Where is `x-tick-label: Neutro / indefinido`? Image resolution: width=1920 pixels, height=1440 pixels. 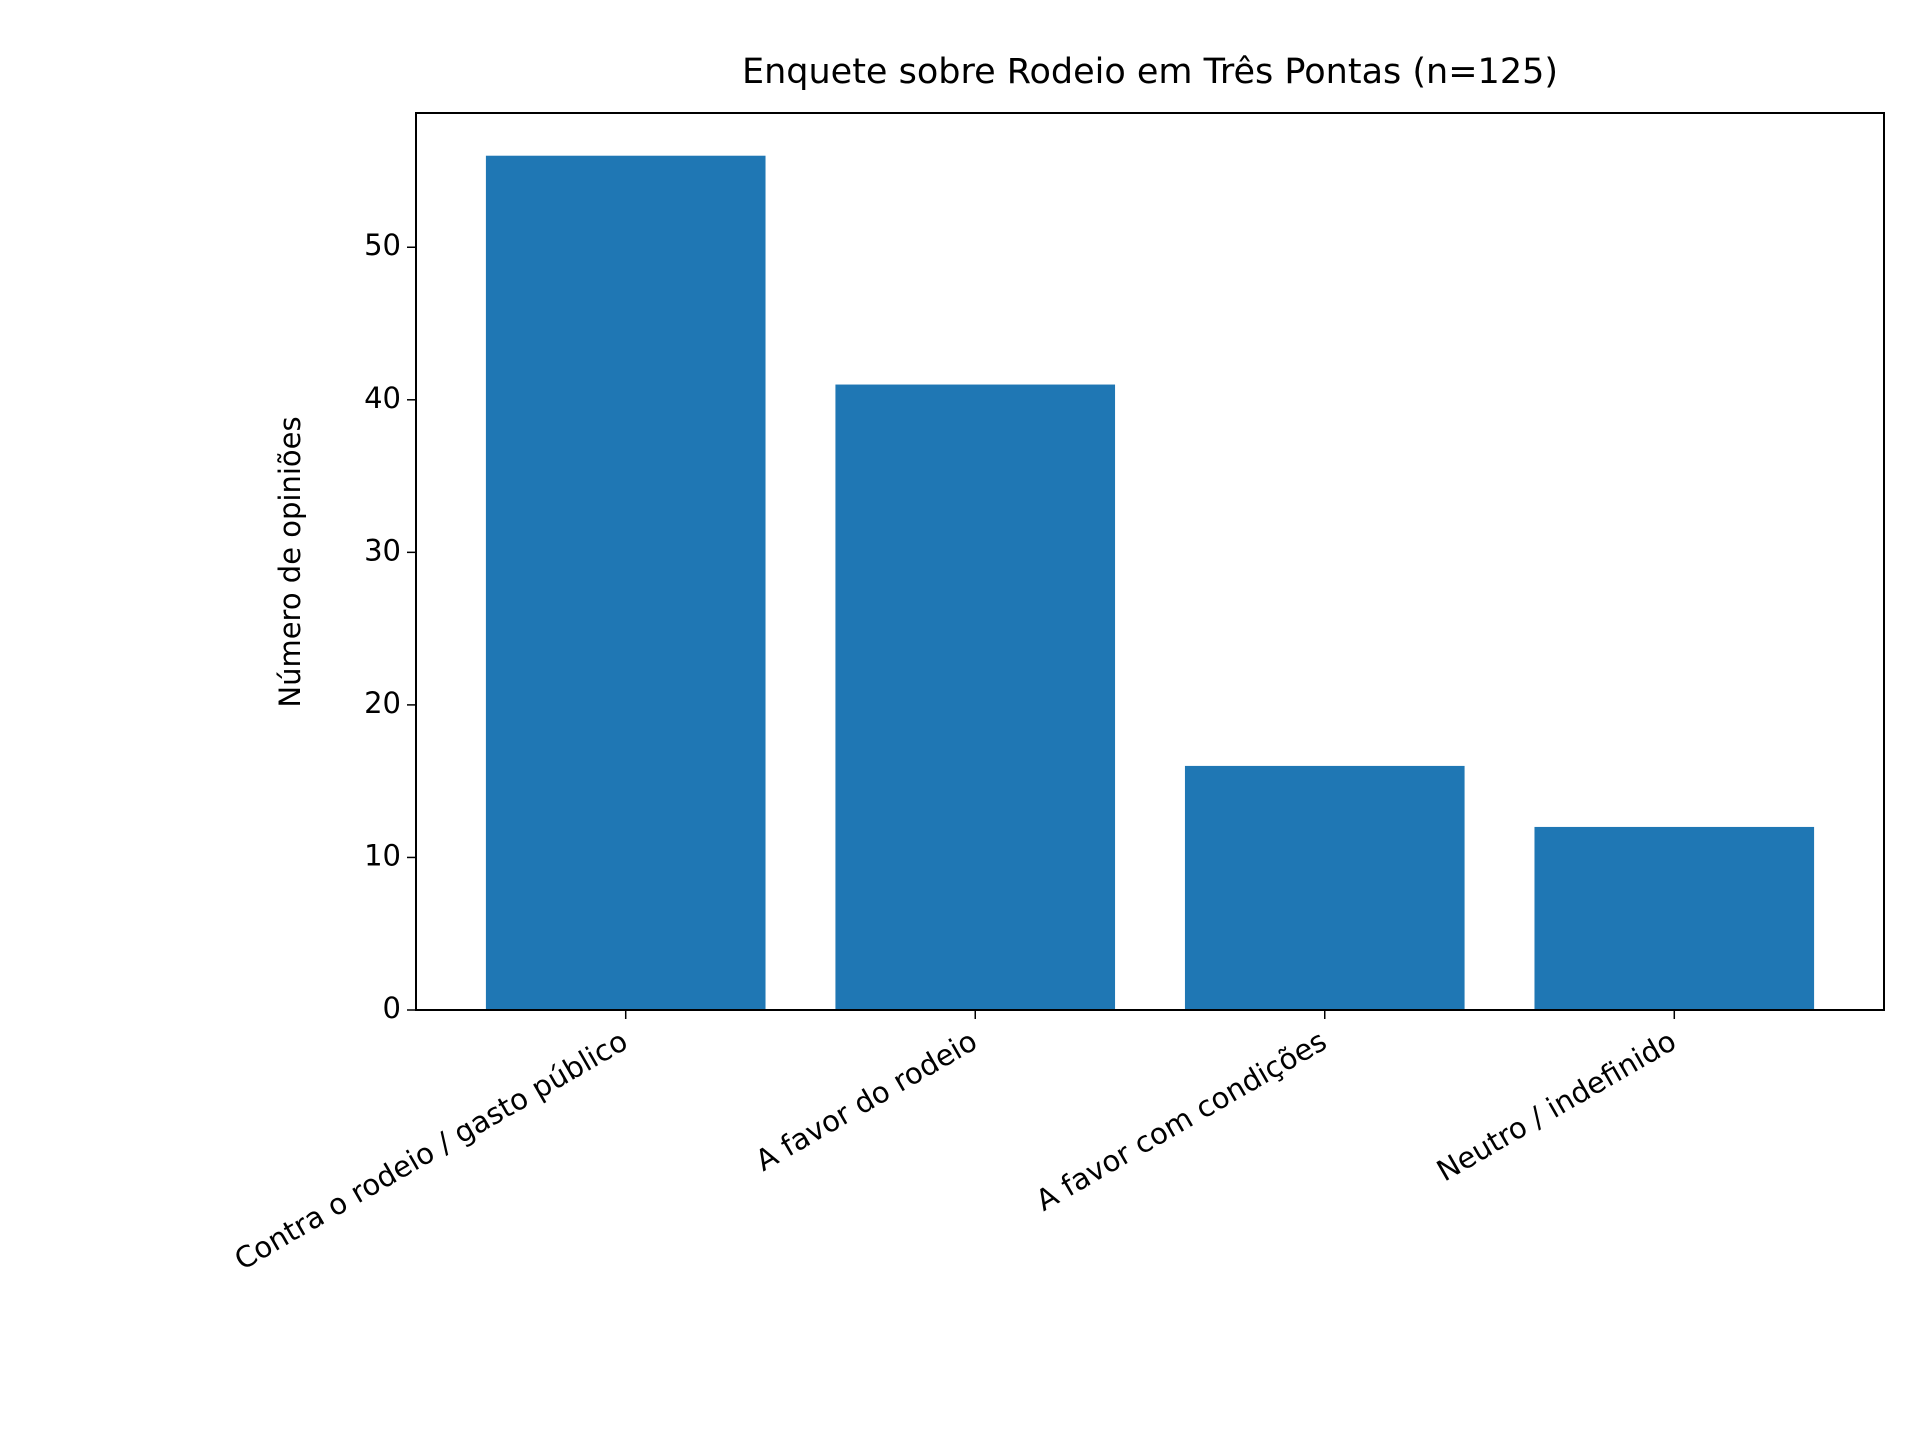 x-tick-label: Neutro / indefinido is located at coordinates (1556, 1106).